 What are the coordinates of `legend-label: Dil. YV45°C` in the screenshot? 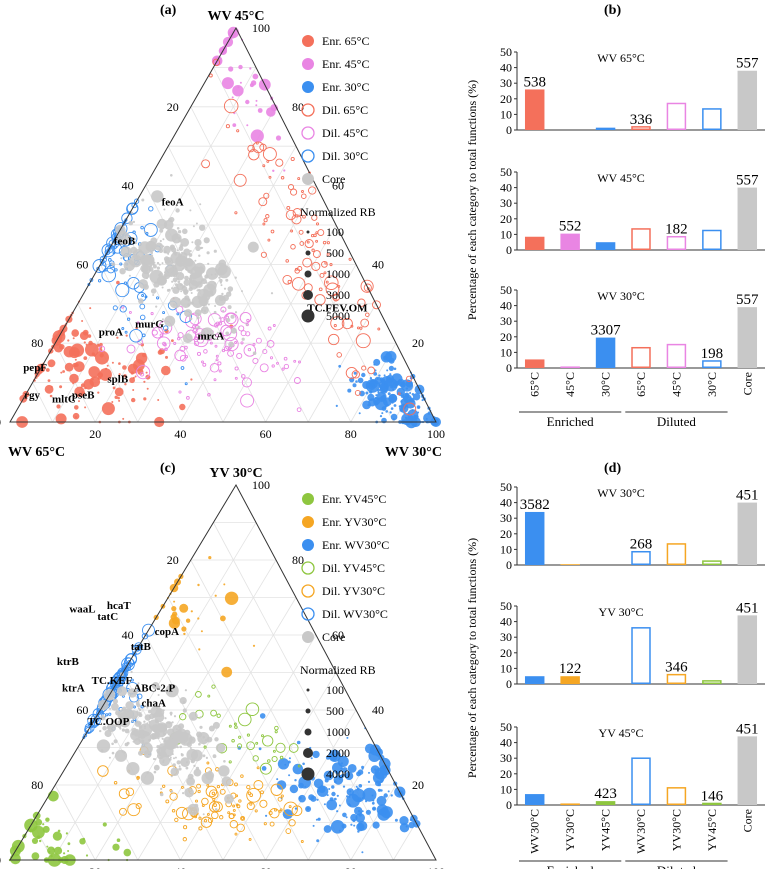 It's located at (353, 568).